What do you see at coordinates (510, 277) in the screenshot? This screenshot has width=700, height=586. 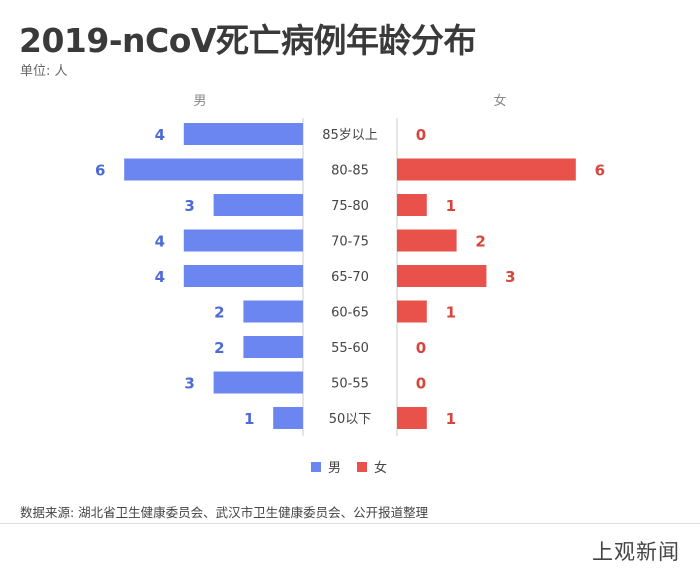 I see `female-value-label: 3` at bounding box center [510, 277].